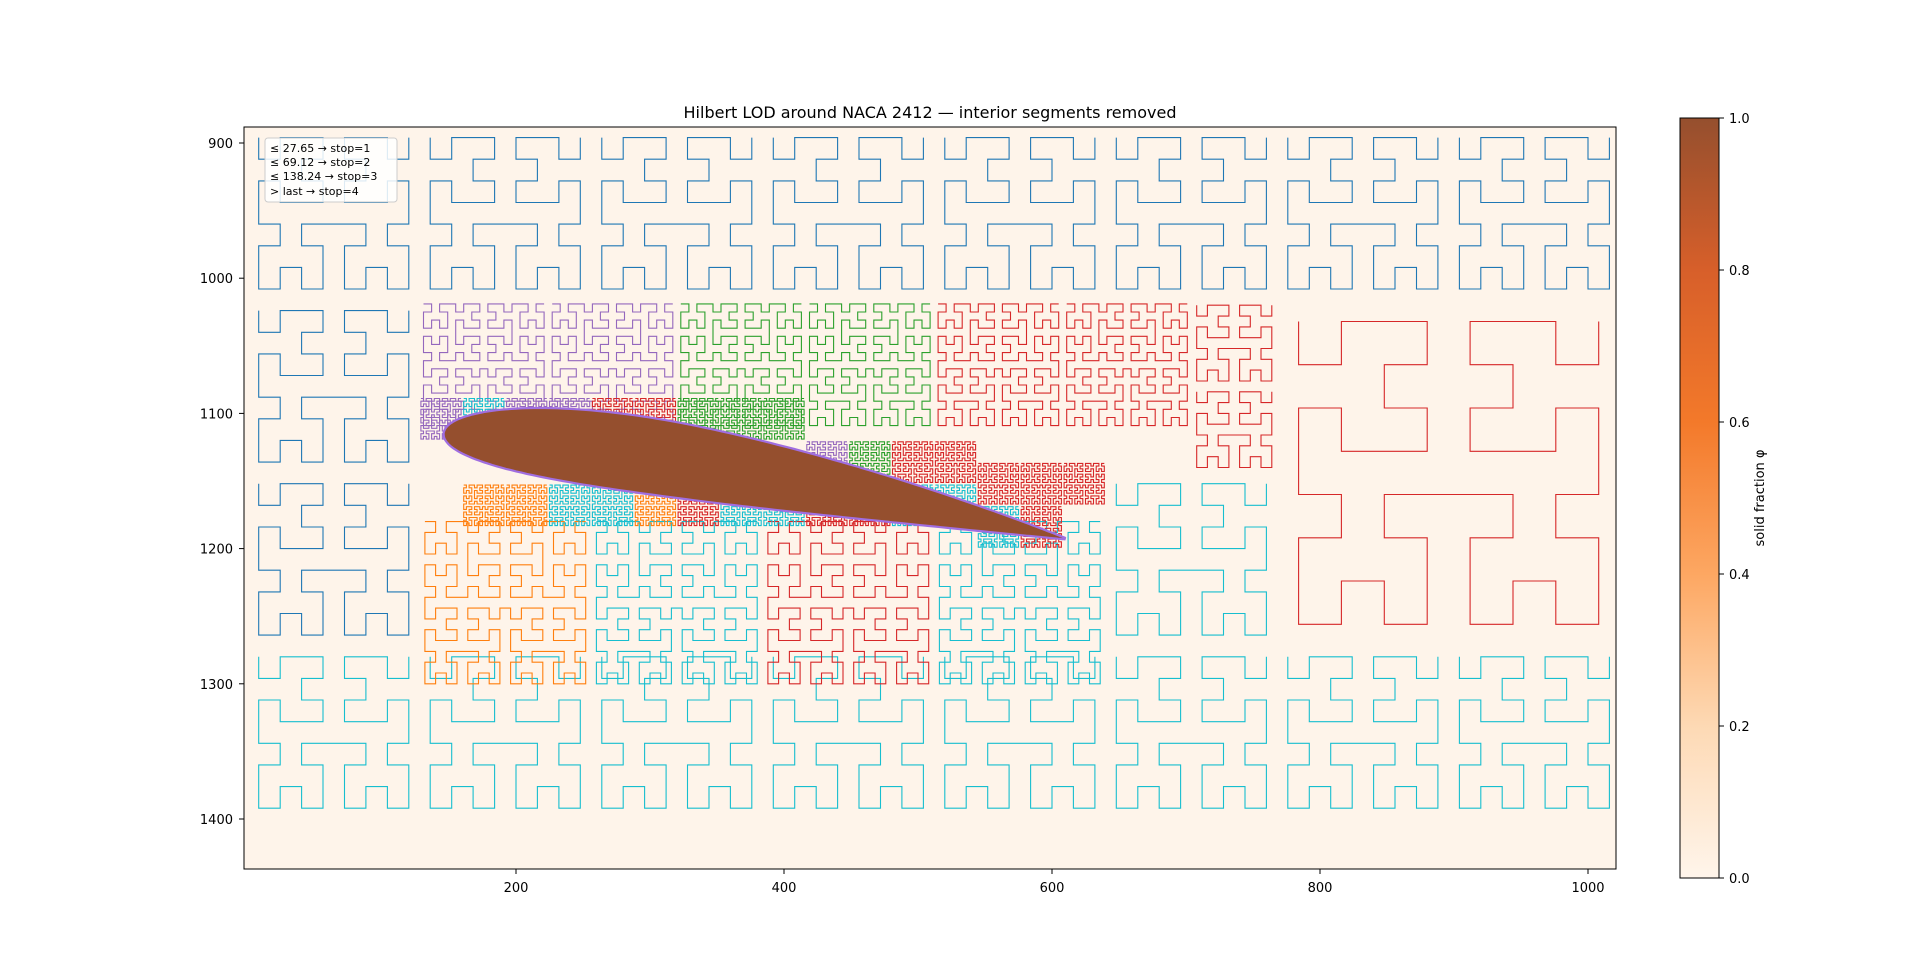 Image resolution: width=1920 pixels, height=975 pixels. Describe the element at coordinates (314, 191) in the screenshot. I see `legend-entry: > last → stop=4` at that location.